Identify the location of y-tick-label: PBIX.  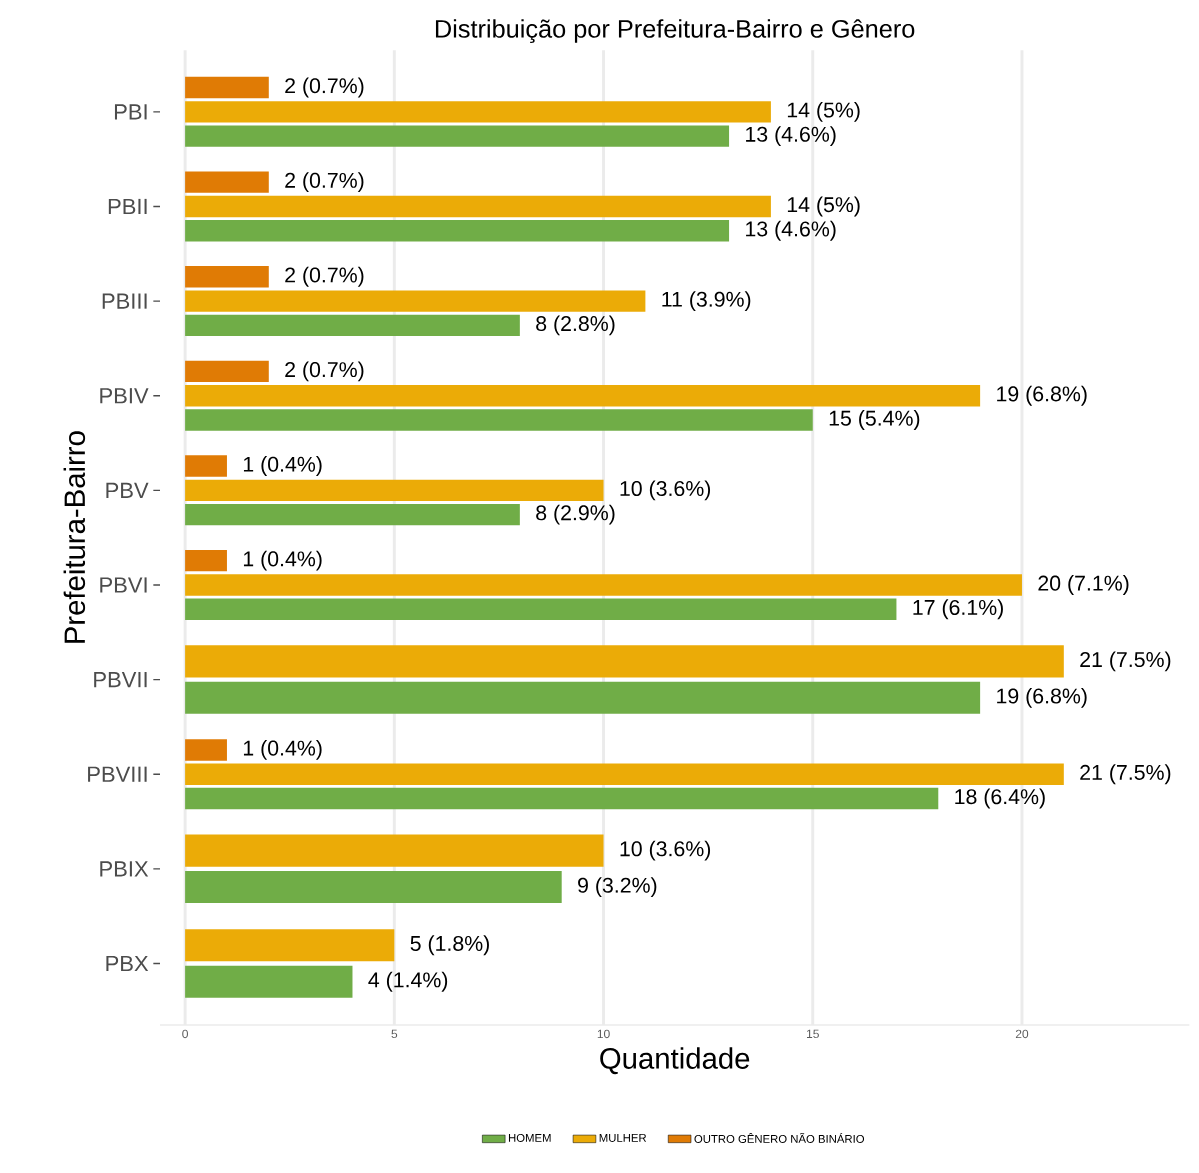
(124, 869).